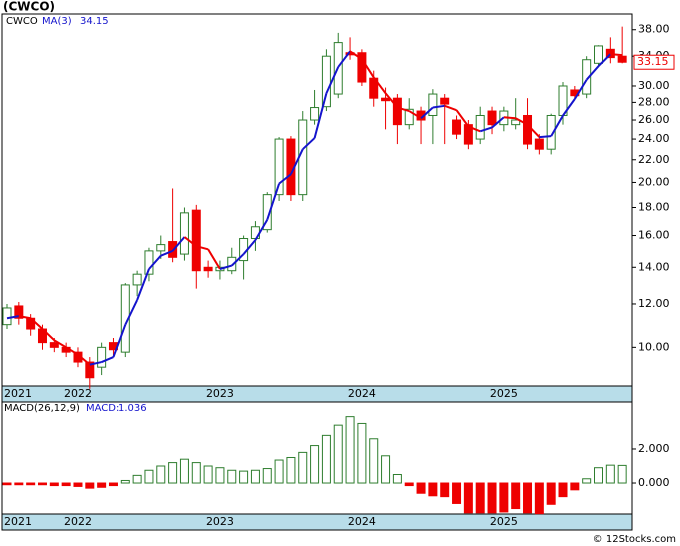 Image resolution: width=680 pixels, height=546 pixels. Describe the element at coordinates (57, 21) in the screenshot. I see `ma-legend: MA(3)` at that location.